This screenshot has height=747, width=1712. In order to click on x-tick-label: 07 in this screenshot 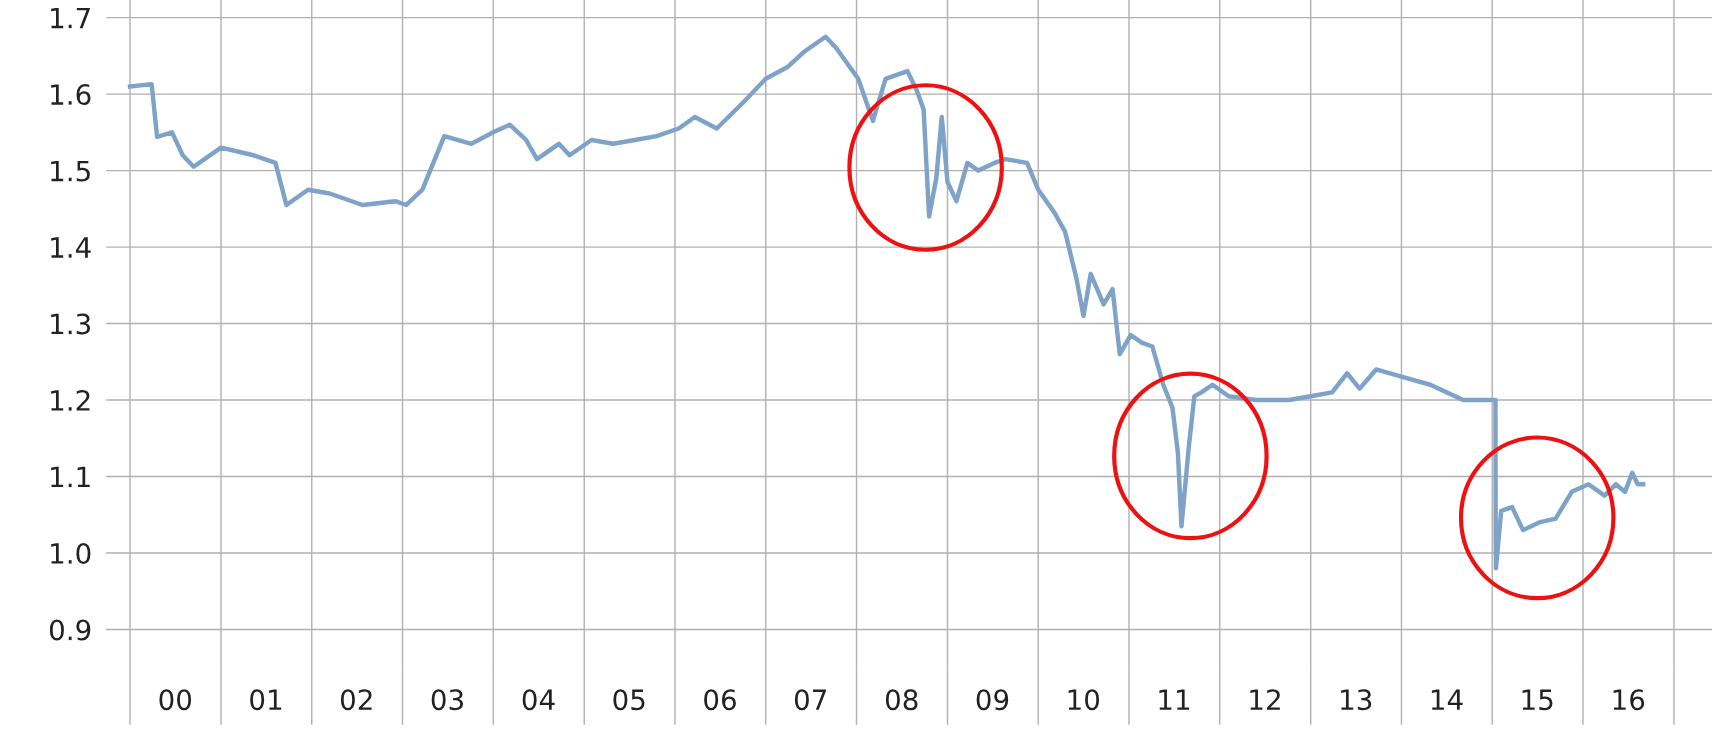, I will do `click(810, 700)`.